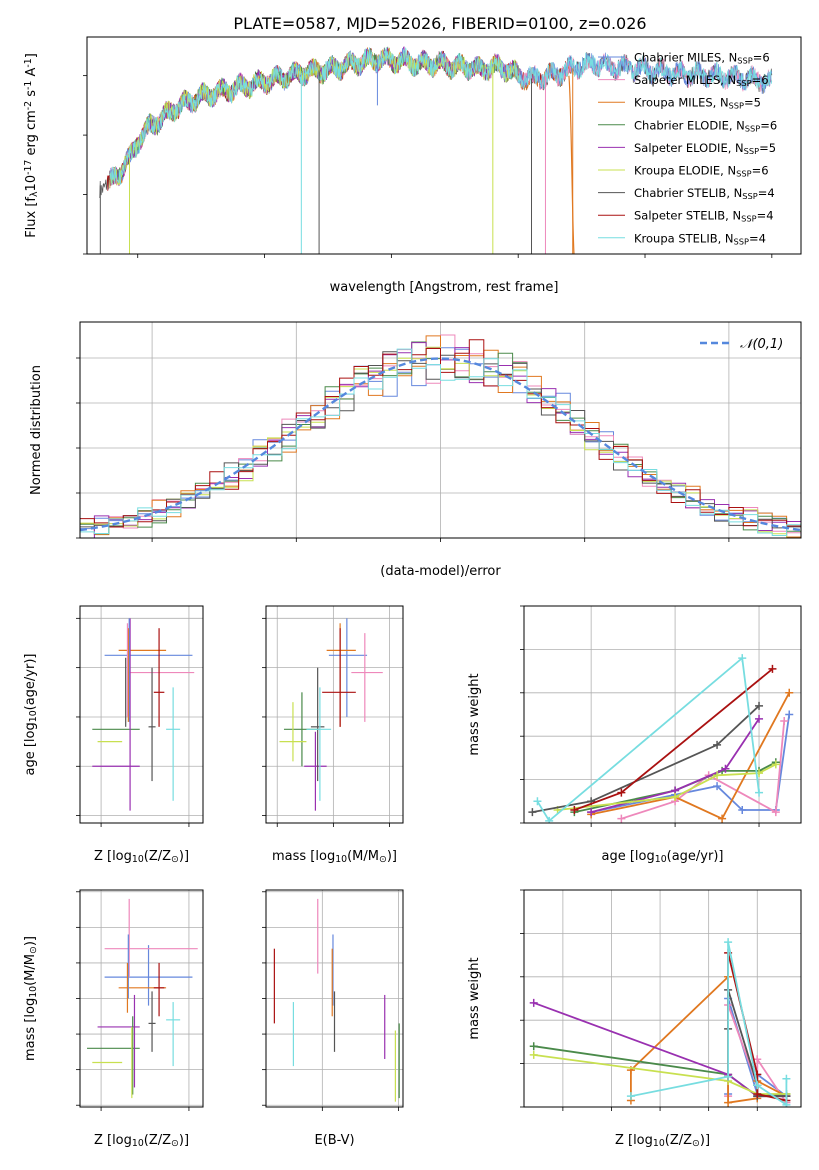 Image resolution: width=819 pixels, height=1170 pixels. I want to click on point-salpeter-elodie, so click(315, 771).